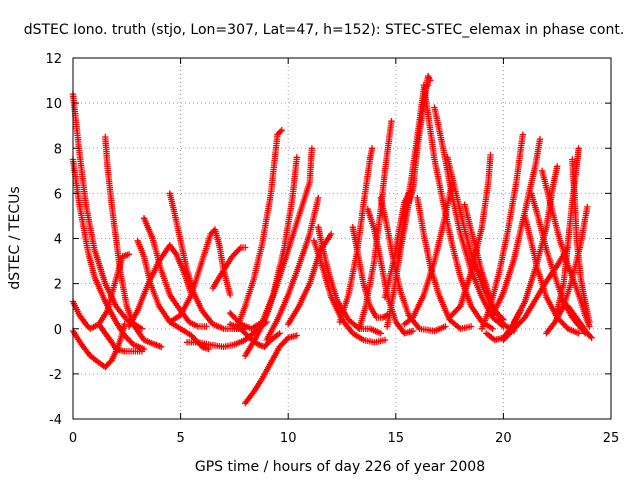 Image resolution: width=640 pixels, height=480 pixels. I want to click on y-tick-label: 10, so click(53, 104).